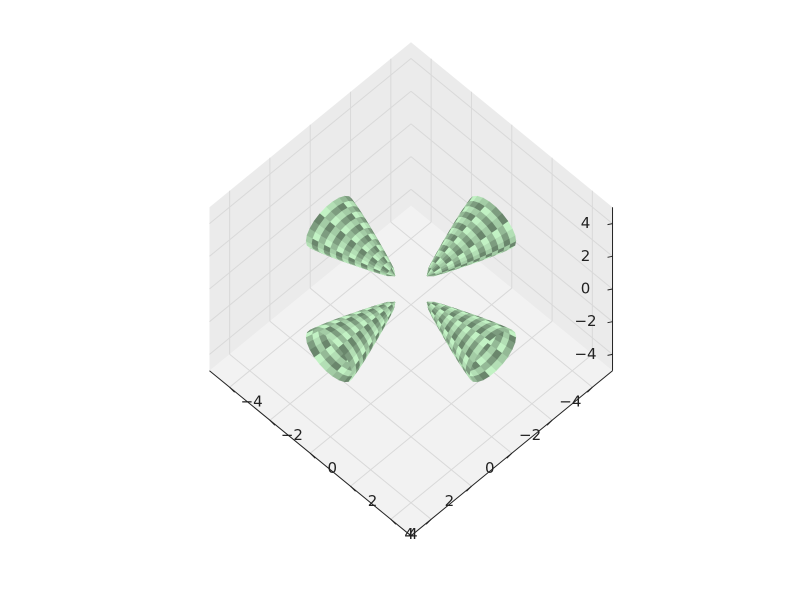 This screenshot has width=800, height=600. What do you see at coordinates (450, 501) in the screenshot?
I see `x-axis-3-label: 2` at bounding box center [450, 501].